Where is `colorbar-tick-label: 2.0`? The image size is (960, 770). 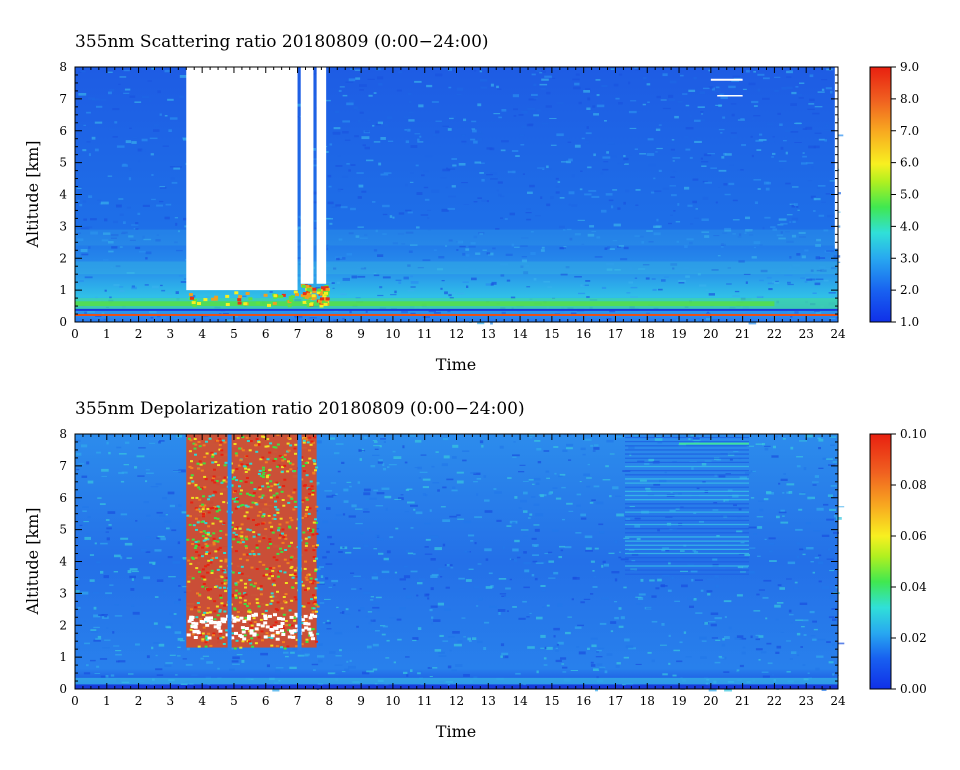
colorbar-tick-label: 2.0 is located at coordinates (909, 290).